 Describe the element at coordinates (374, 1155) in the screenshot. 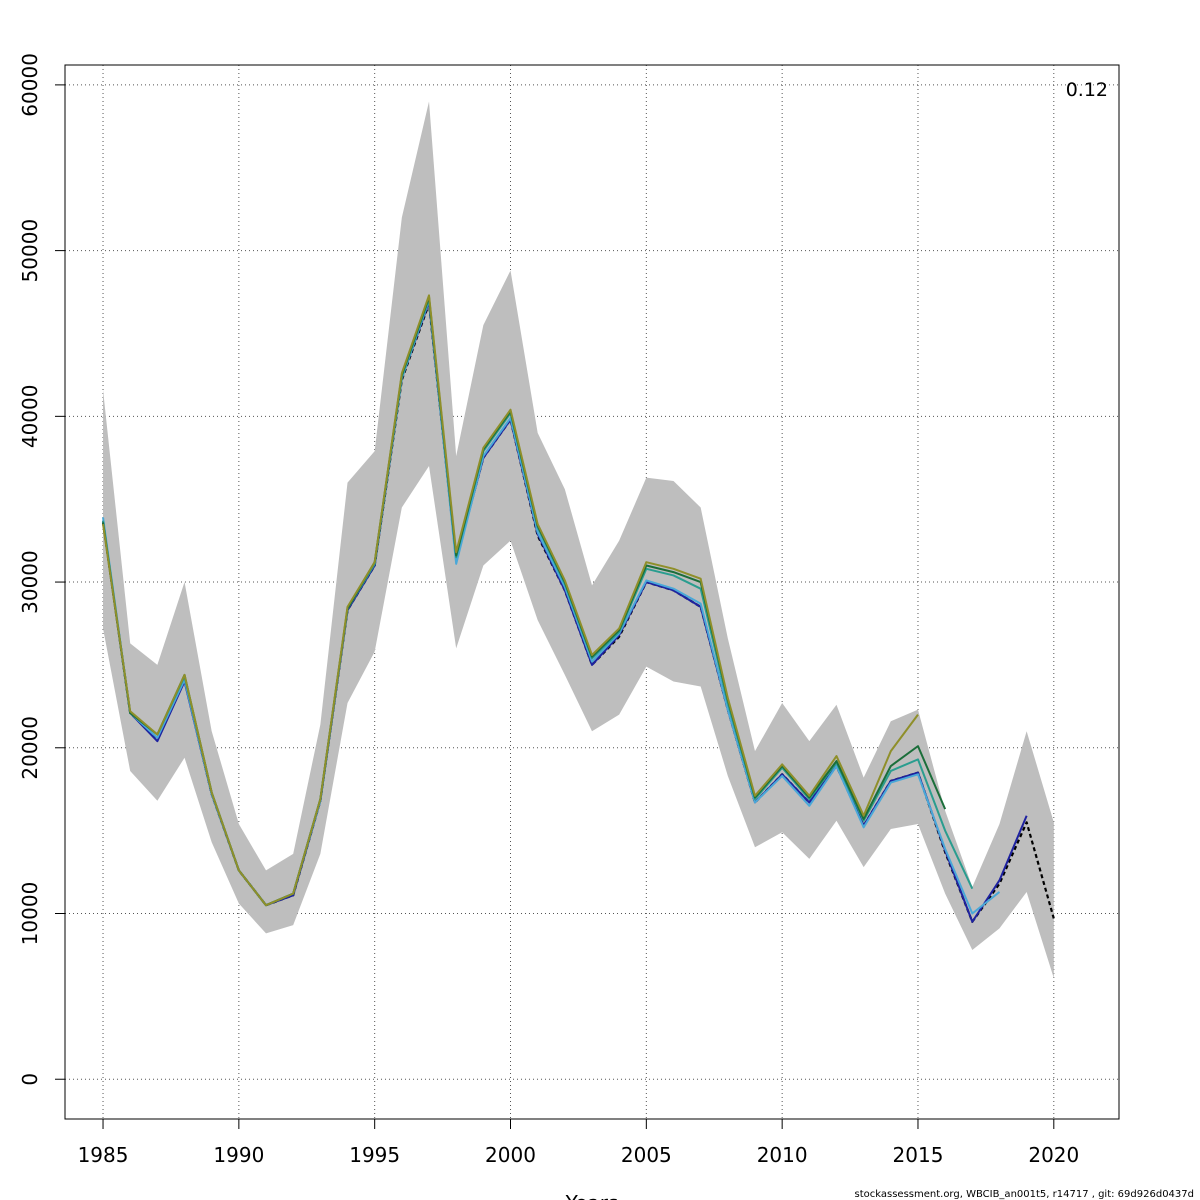

I see `x-tick-label: 1995` at that location.